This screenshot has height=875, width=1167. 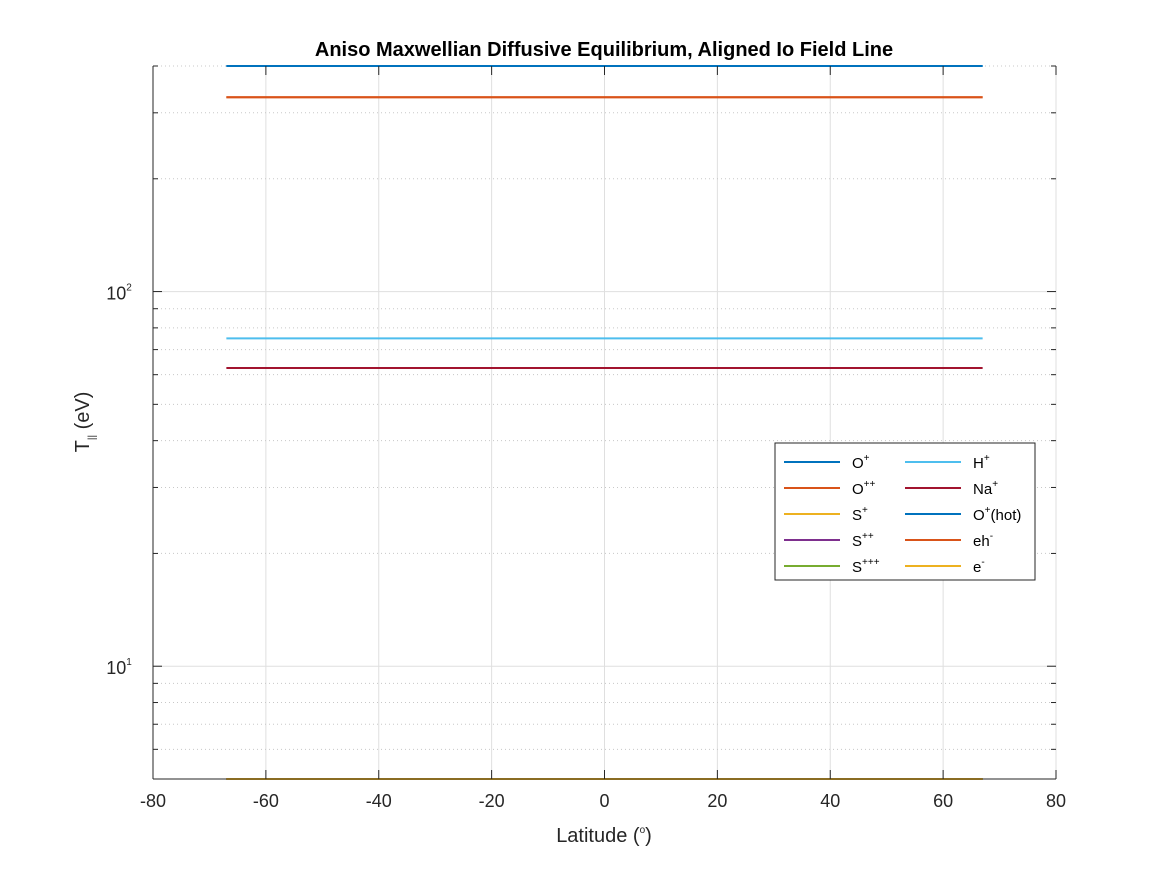 I want to click on x-tick-label: 40, so click(x=830, y=801).